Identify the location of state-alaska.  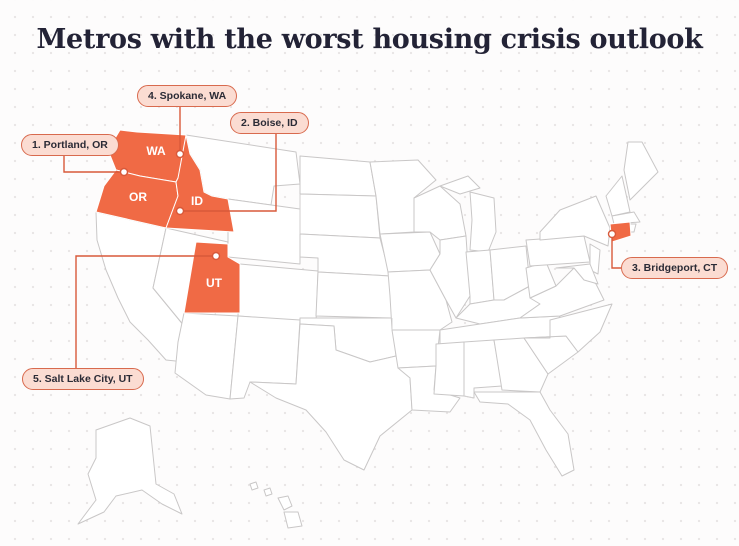
(130, 471).